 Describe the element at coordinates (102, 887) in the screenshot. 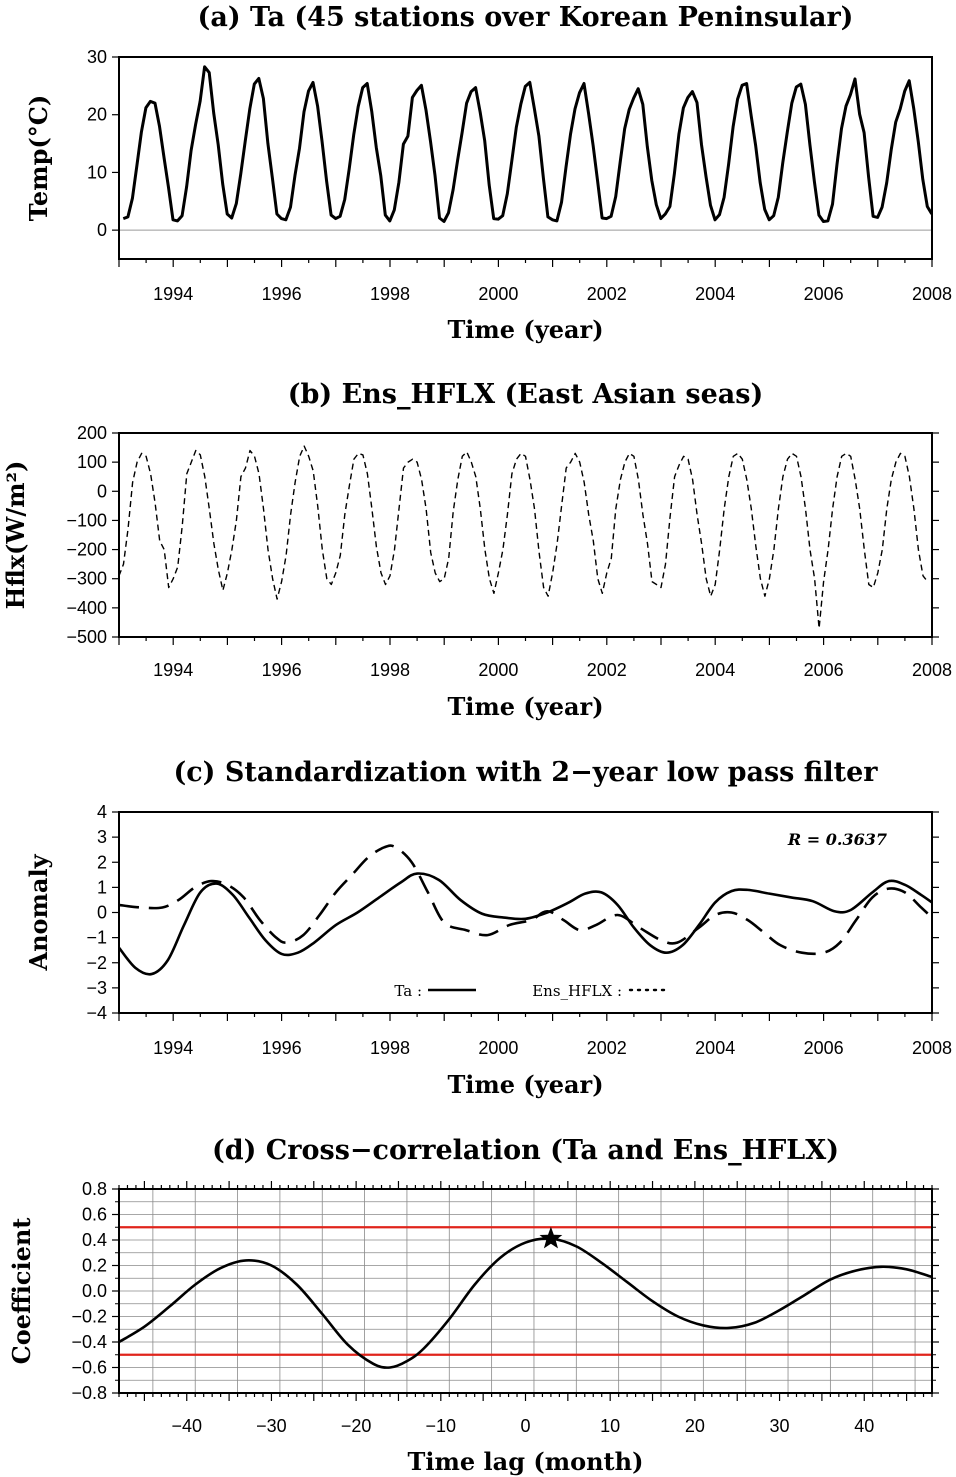

I see `y-tick-label: 1` at that location.